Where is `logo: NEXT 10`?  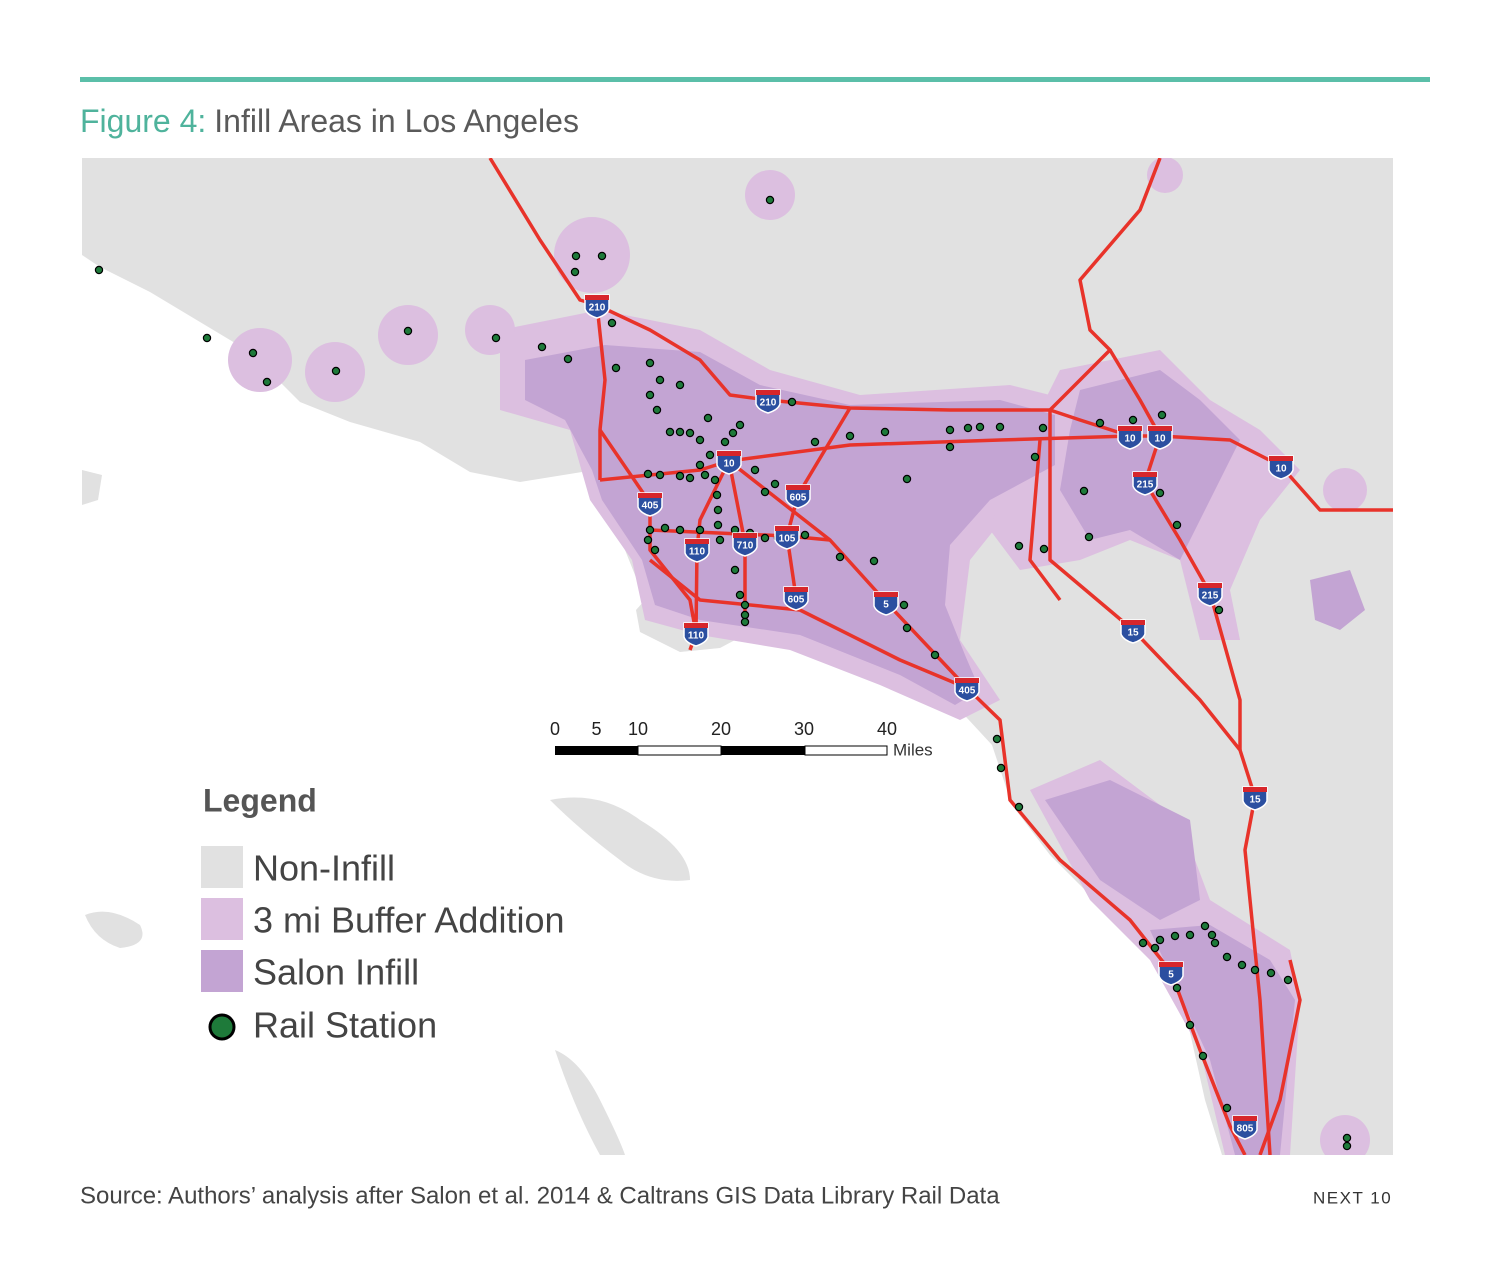 logo: NEXT 10 is located at coordinates (1352, 1197).